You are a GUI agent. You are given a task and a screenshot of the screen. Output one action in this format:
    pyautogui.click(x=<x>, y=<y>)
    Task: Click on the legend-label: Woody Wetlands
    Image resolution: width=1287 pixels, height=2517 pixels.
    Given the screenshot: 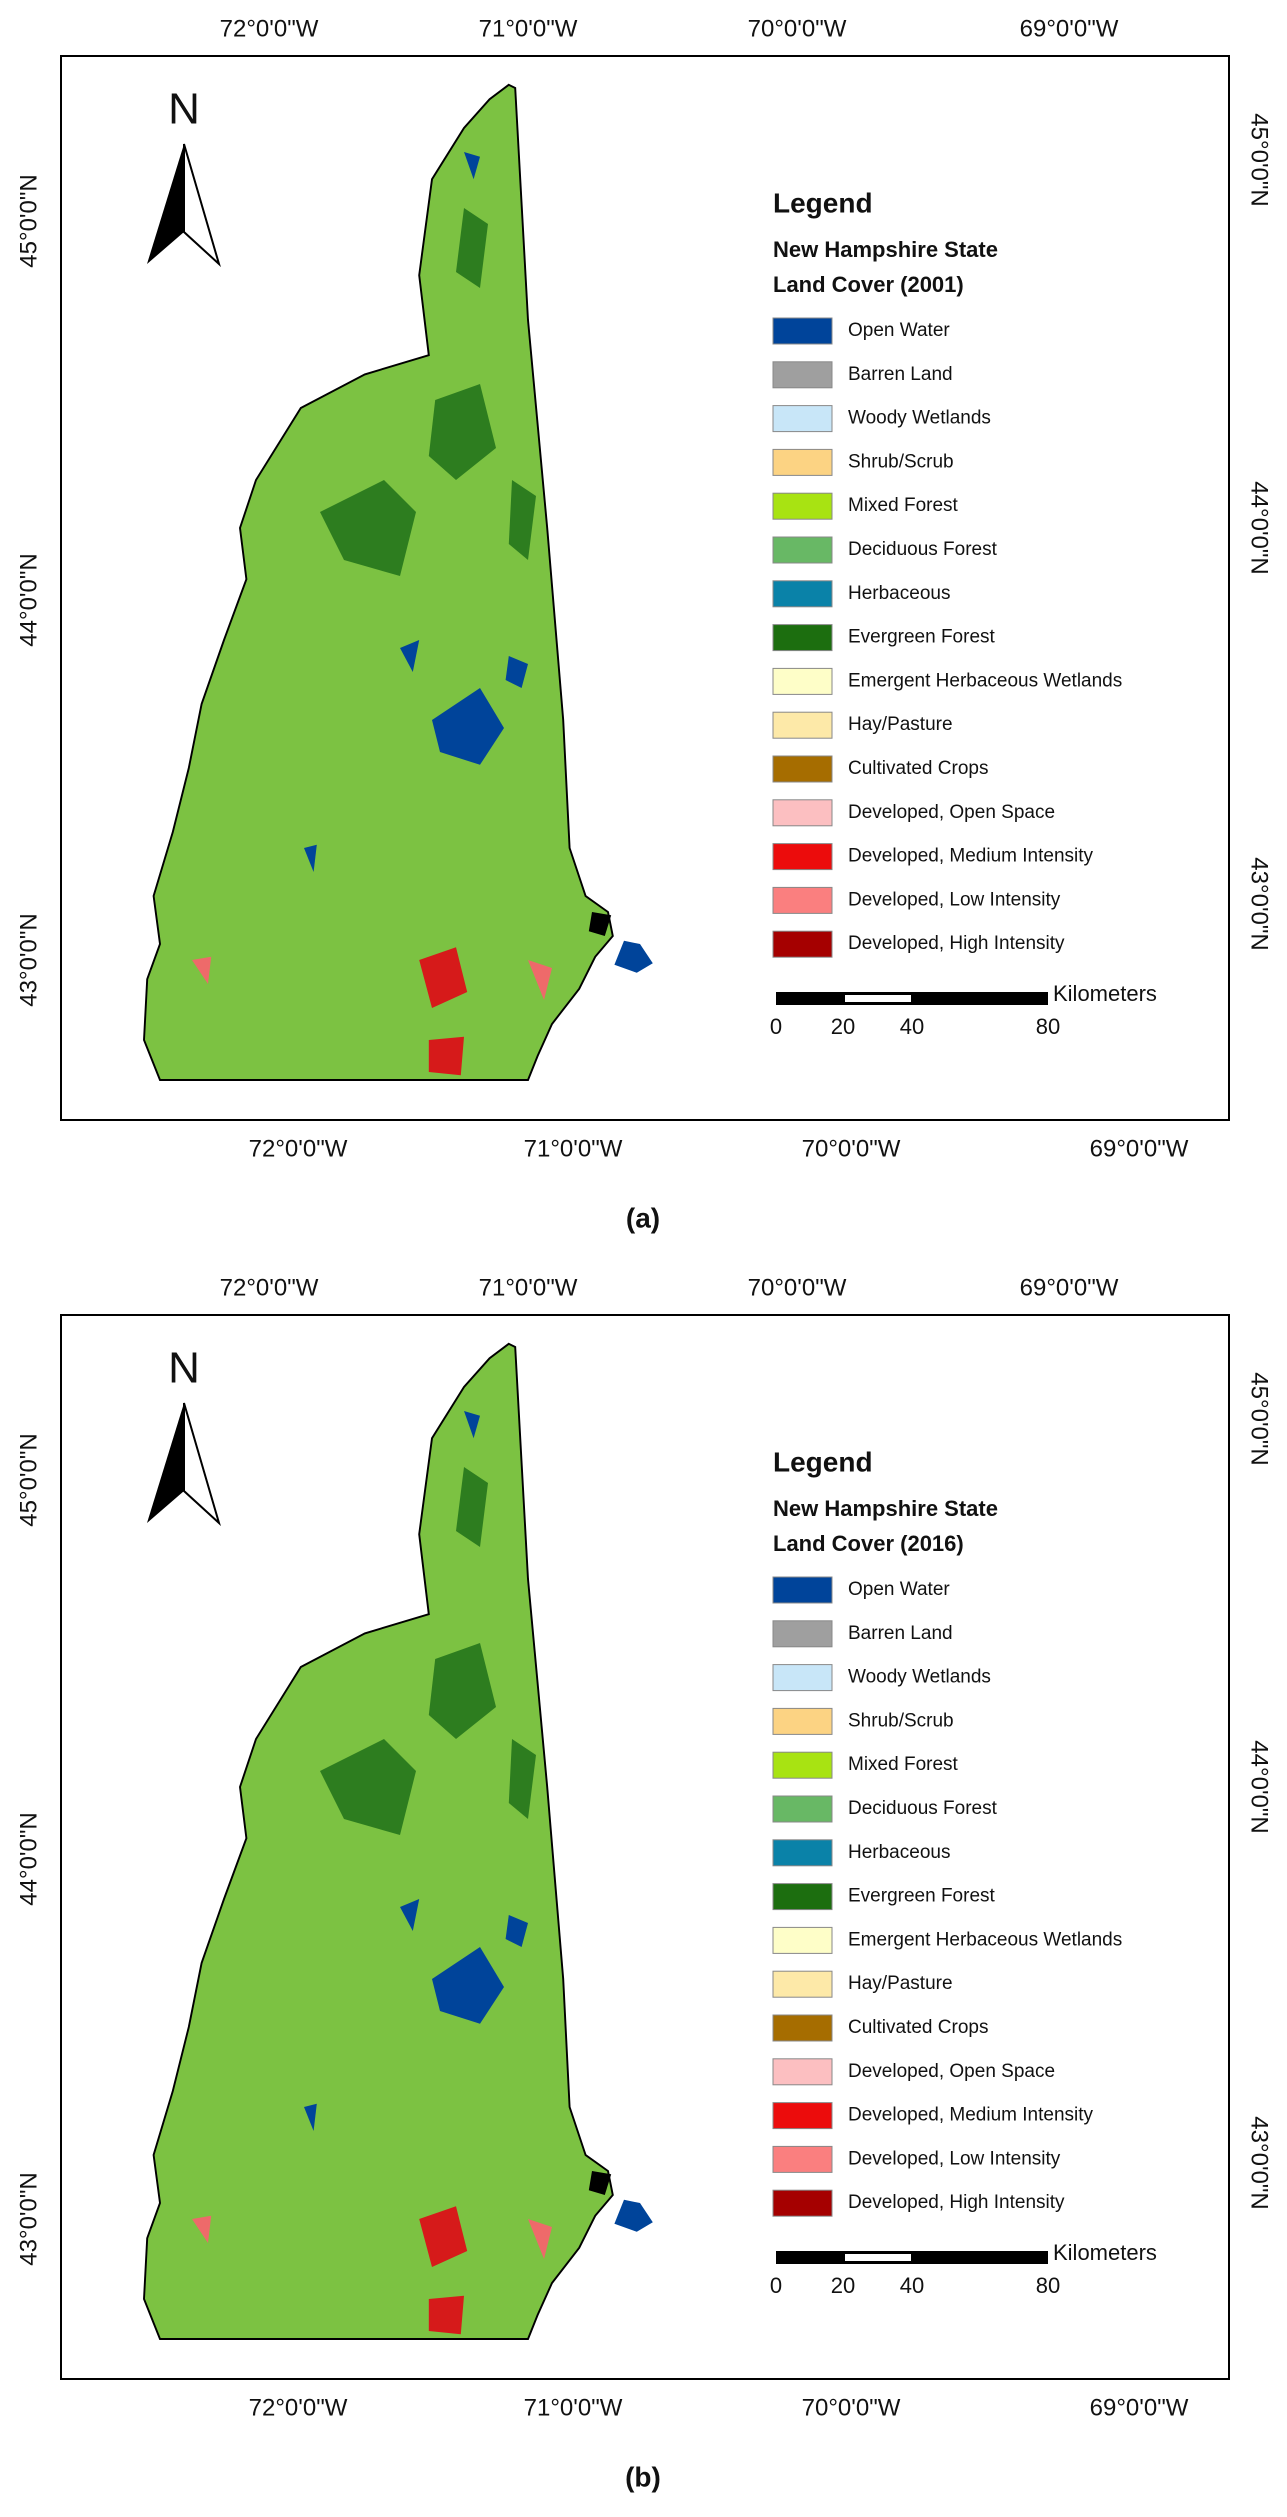 What is the action you would take?
    pyautogui.click(x=919, y=1677)
    